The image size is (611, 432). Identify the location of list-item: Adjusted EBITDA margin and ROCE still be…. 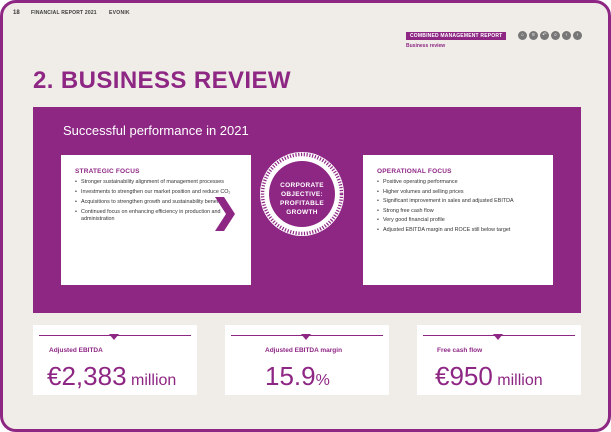
(462, 230).